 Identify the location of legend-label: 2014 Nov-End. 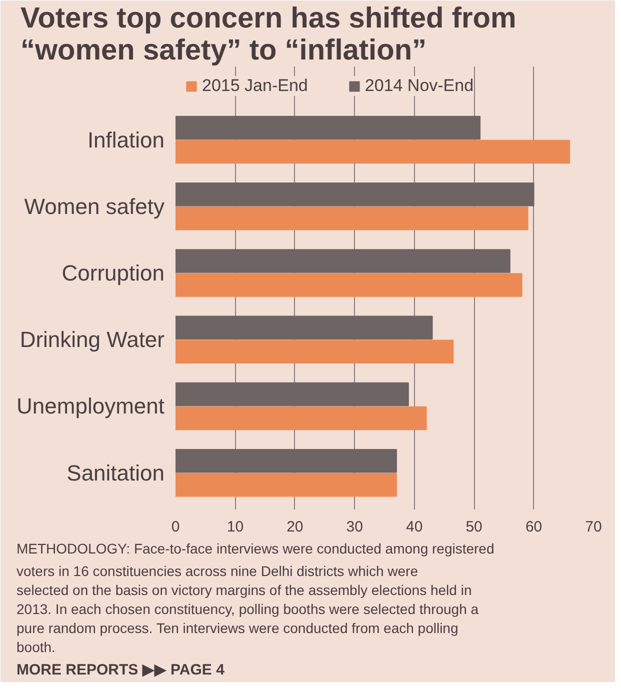
(419, 86).